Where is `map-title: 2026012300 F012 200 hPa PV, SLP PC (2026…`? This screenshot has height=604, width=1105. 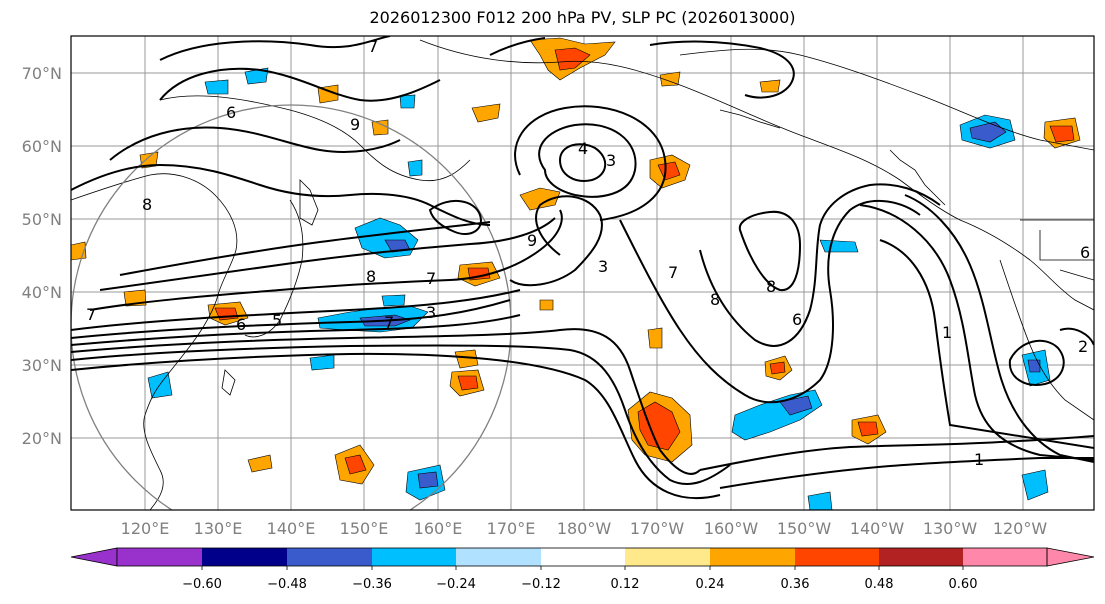
map-title: 2026012300 F012 200 hPa PV, SLP PC (2026… is located at coordinates (582, 17).